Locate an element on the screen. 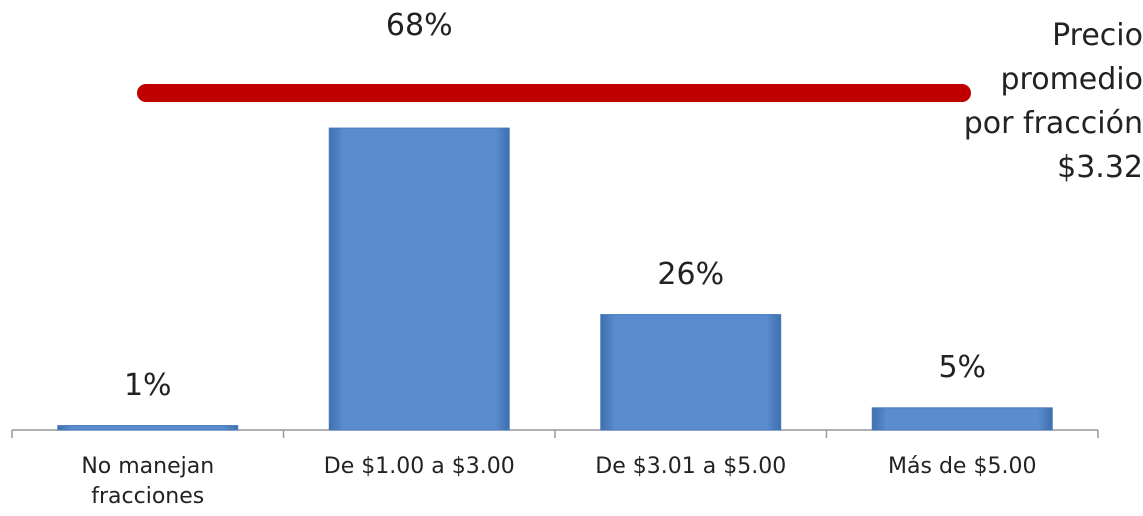 The image size is (1143, 516). x-tick-label: No manejan fracciones is located at coordinates (148, 481).